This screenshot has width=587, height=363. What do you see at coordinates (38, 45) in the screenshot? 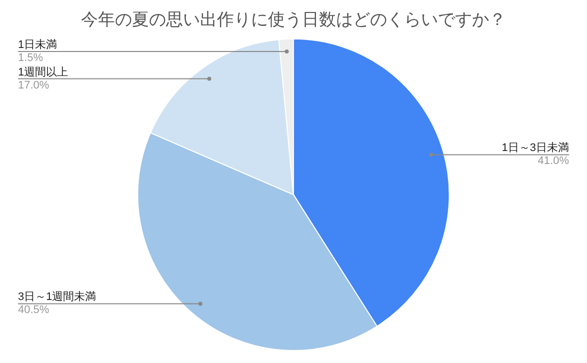
I see `slice-label: 1日未満` at bounding box center [38, 45].